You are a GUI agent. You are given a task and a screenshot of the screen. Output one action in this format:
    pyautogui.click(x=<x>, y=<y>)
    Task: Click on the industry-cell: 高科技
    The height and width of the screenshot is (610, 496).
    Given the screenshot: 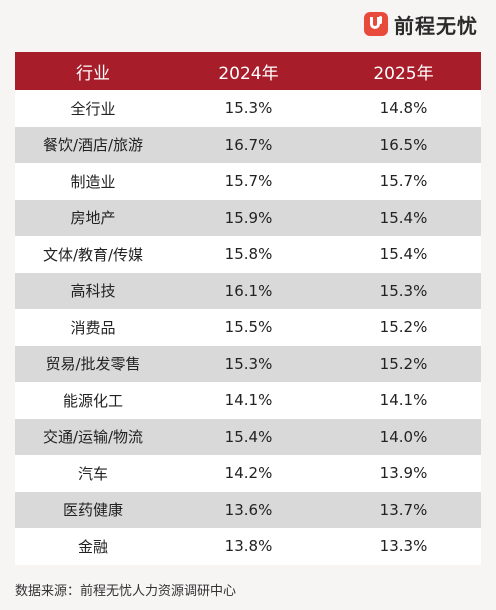 What is the action you would take?
    pyautogui.click(x=93, y=291)
    